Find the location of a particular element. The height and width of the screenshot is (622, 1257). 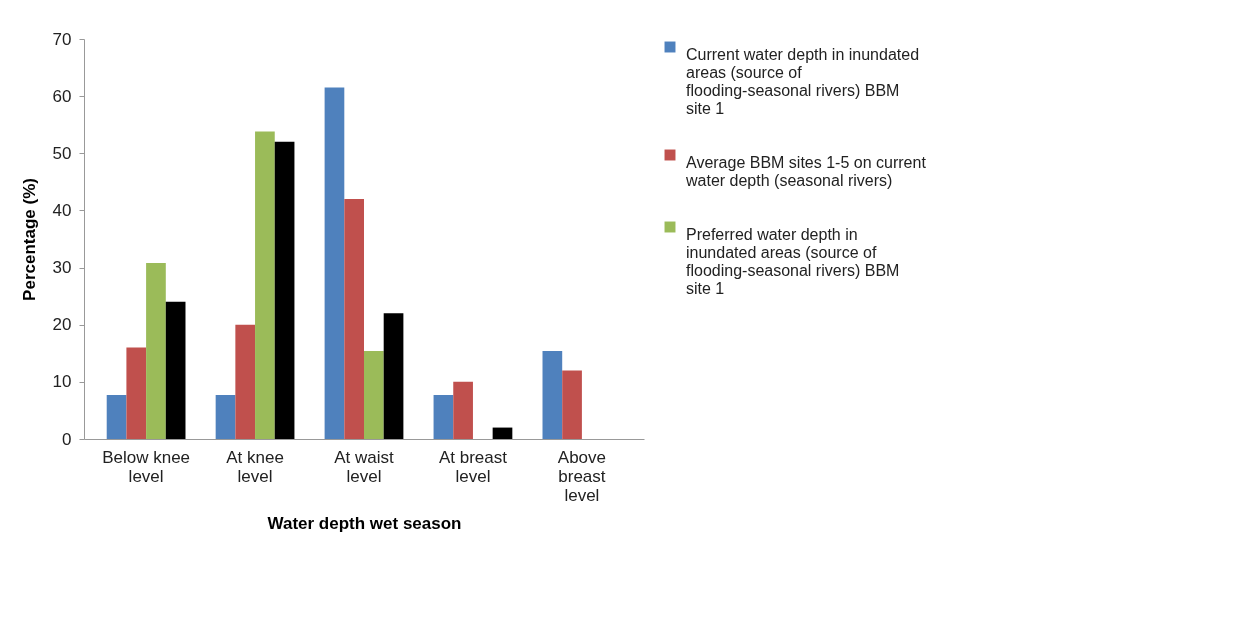

y-tick-label: 60 is located at coordinates (62, 96).